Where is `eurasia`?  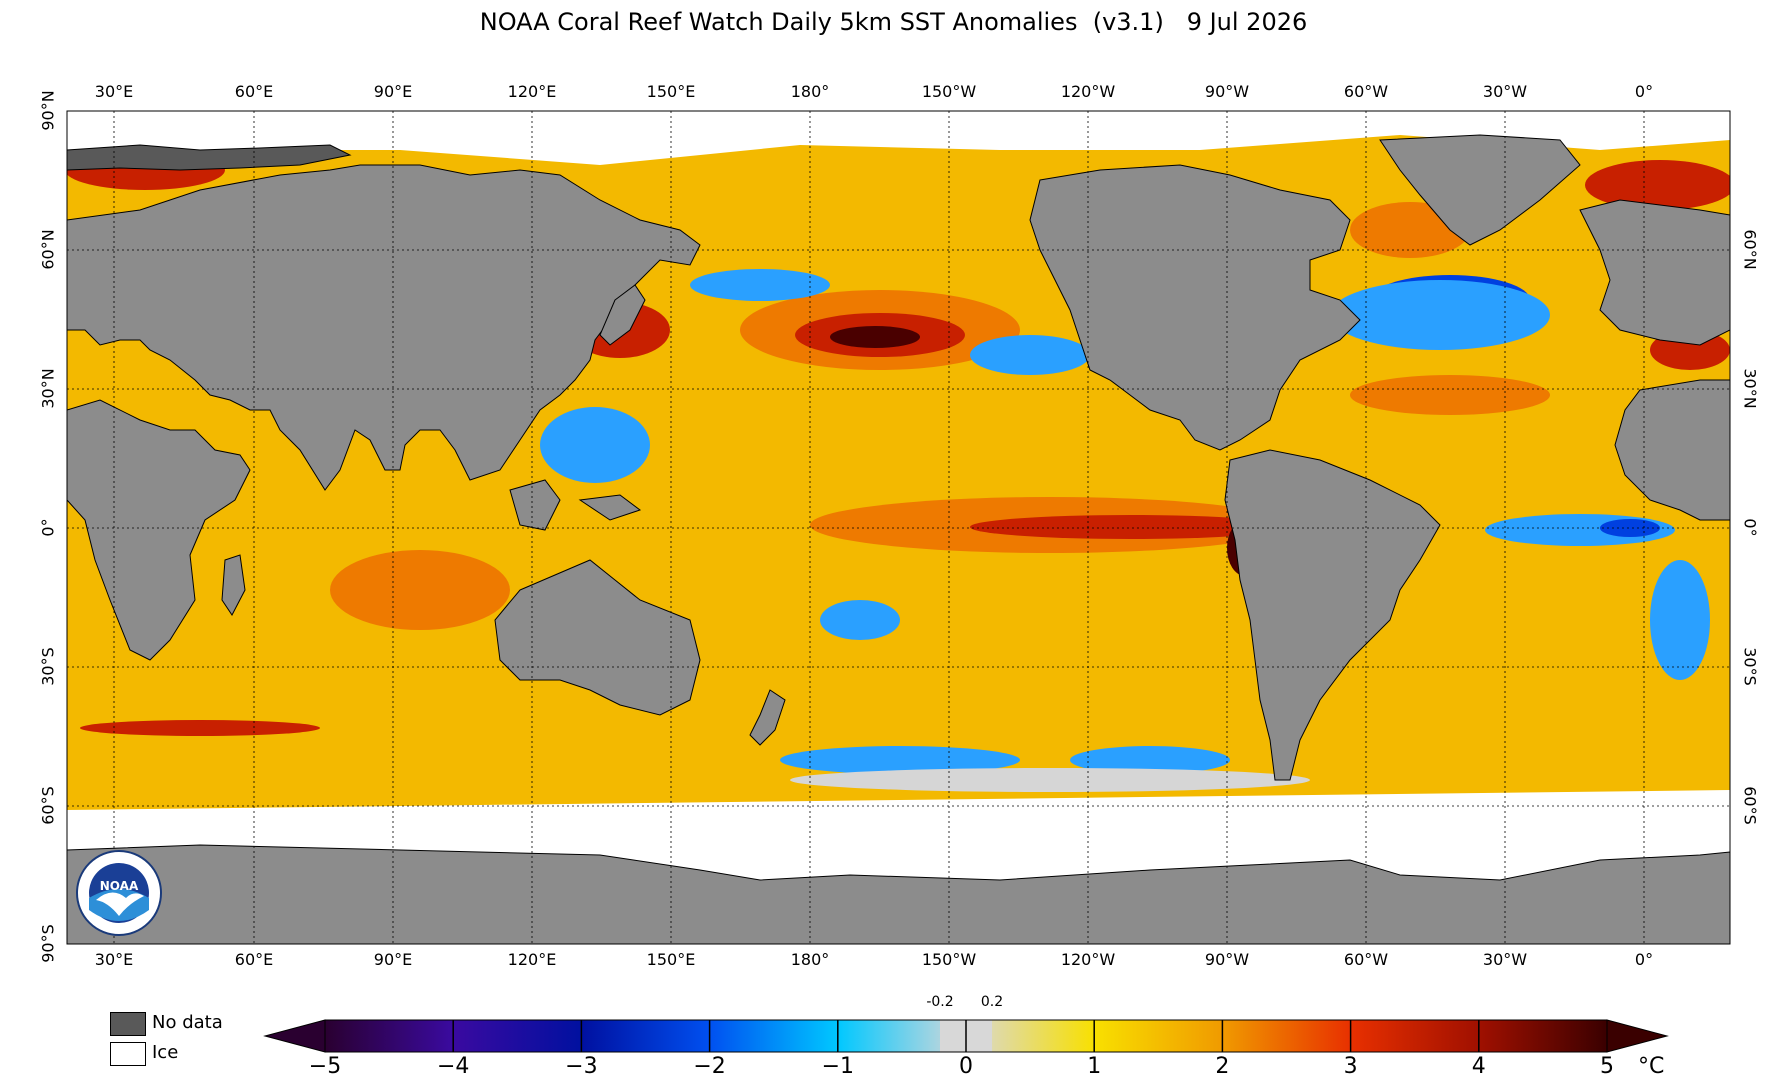 eurasia is located at coordinates (384, 327).